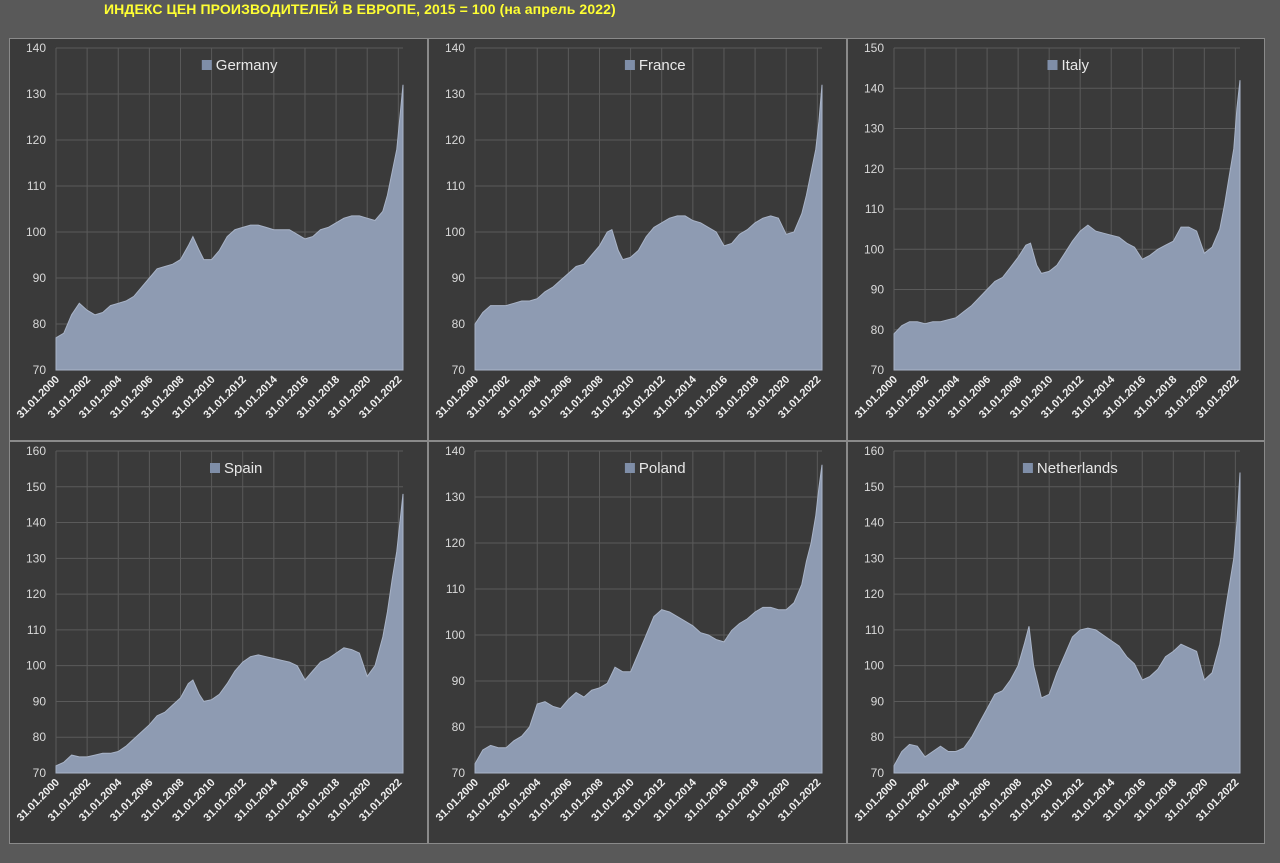  I want to click on legend-label: Poland, so click(662, 468).